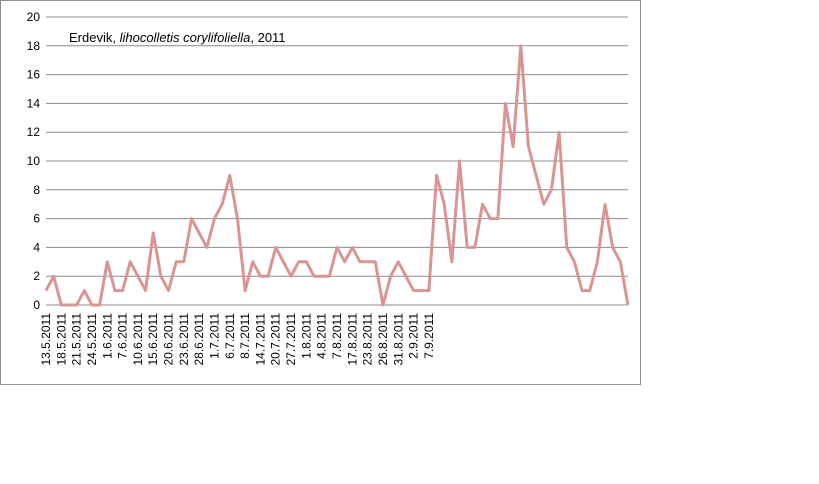 This screenshot has height=484, width=819. What do you see at coordinates (34, 132) in the screenshot?
I see `y-tick-label: 12` at bounding box center [34, 132].